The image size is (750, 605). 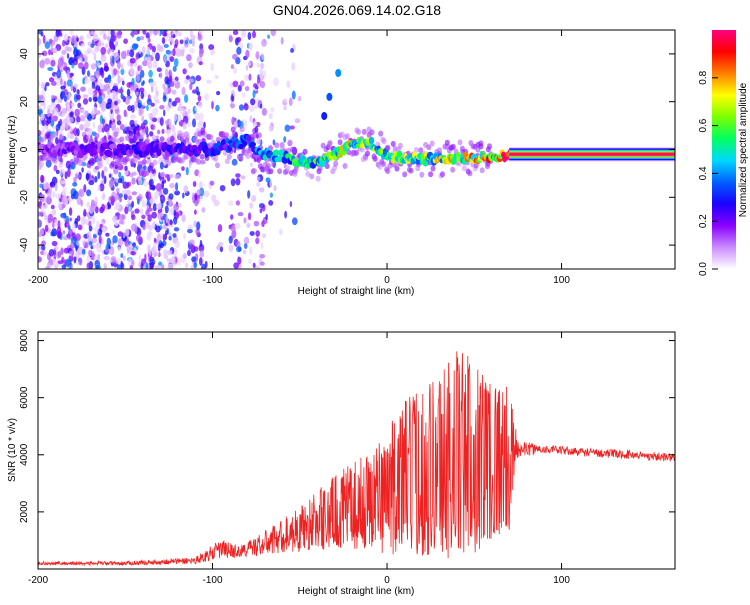 I want to click on snr-y-tick-label: 8000, so click(x=24, y=340).